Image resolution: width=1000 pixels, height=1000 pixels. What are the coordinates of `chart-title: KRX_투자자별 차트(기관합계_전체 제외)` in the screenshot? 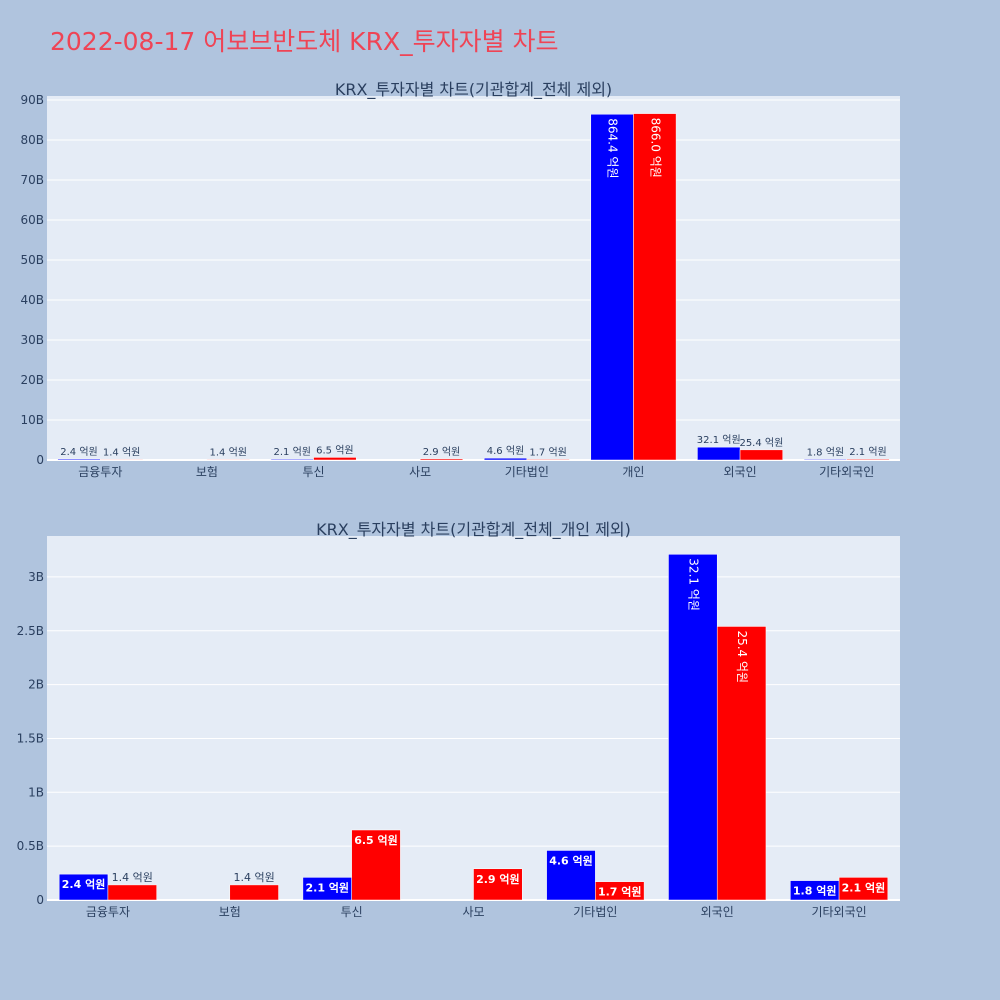 It's located at (473, 90).